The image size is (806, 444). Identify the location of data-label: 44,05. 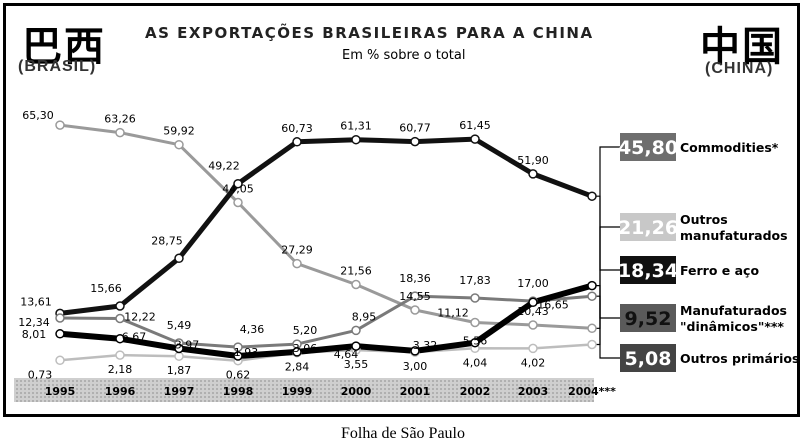
(238, 189).